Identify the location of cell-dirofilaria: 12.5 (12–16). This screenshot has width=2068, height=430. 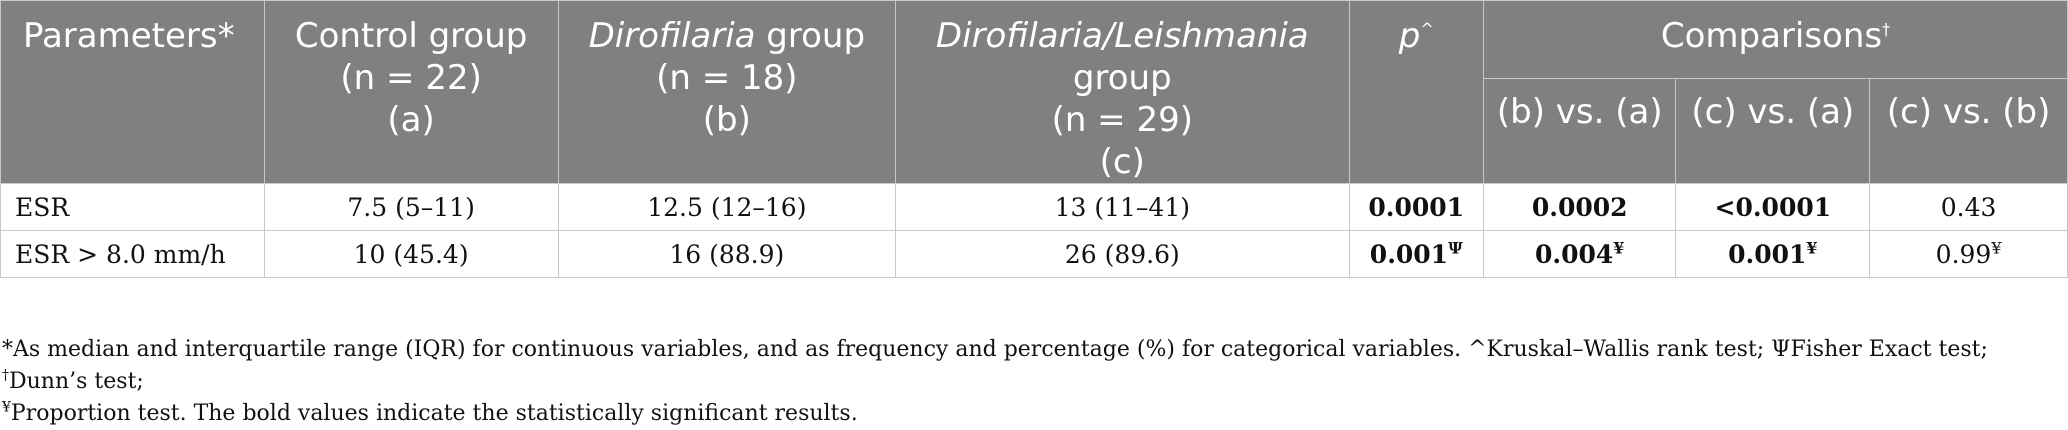
(727, 207).